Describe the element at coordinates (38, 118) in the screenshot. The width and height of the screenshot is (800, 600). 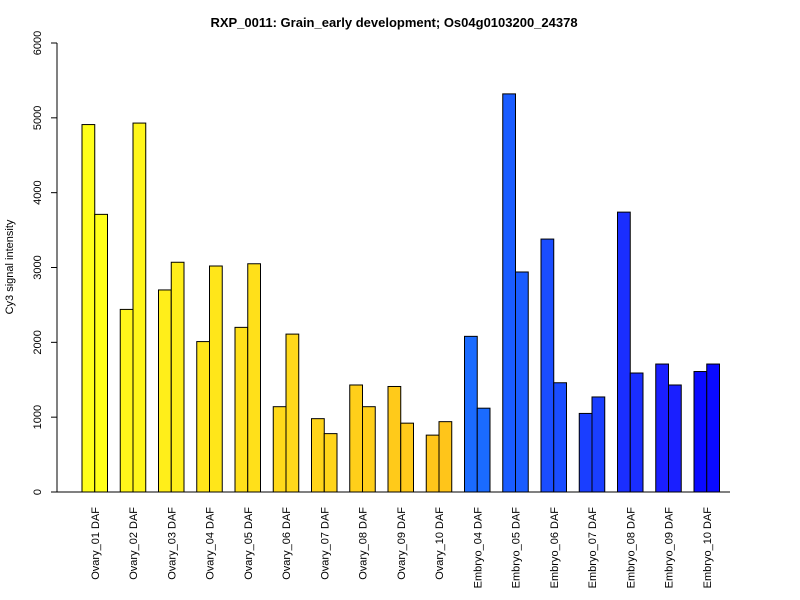
I see `y-tick-label-5000: 5000` at that location.